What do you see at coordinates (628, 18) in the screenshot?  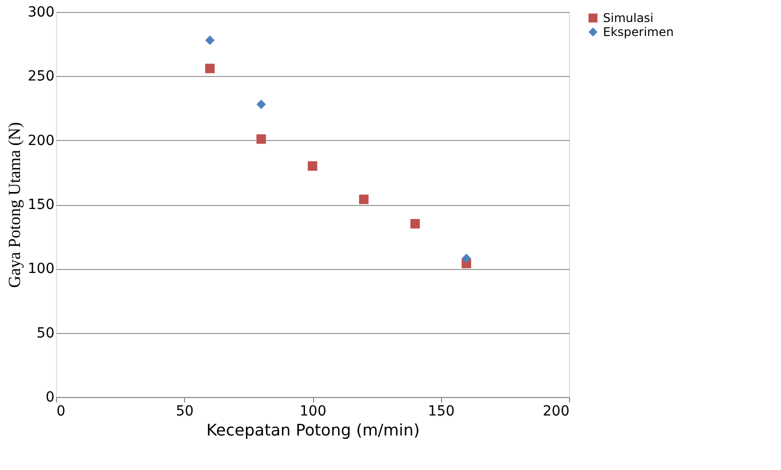 I see `legend-label: Simulasi` at bounding box center [628, 18].